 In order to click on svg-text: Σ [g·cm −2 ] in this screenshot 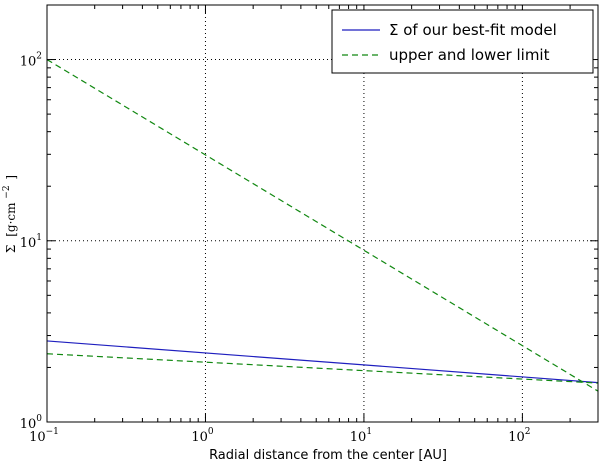, I will do `click(9, 214)`.